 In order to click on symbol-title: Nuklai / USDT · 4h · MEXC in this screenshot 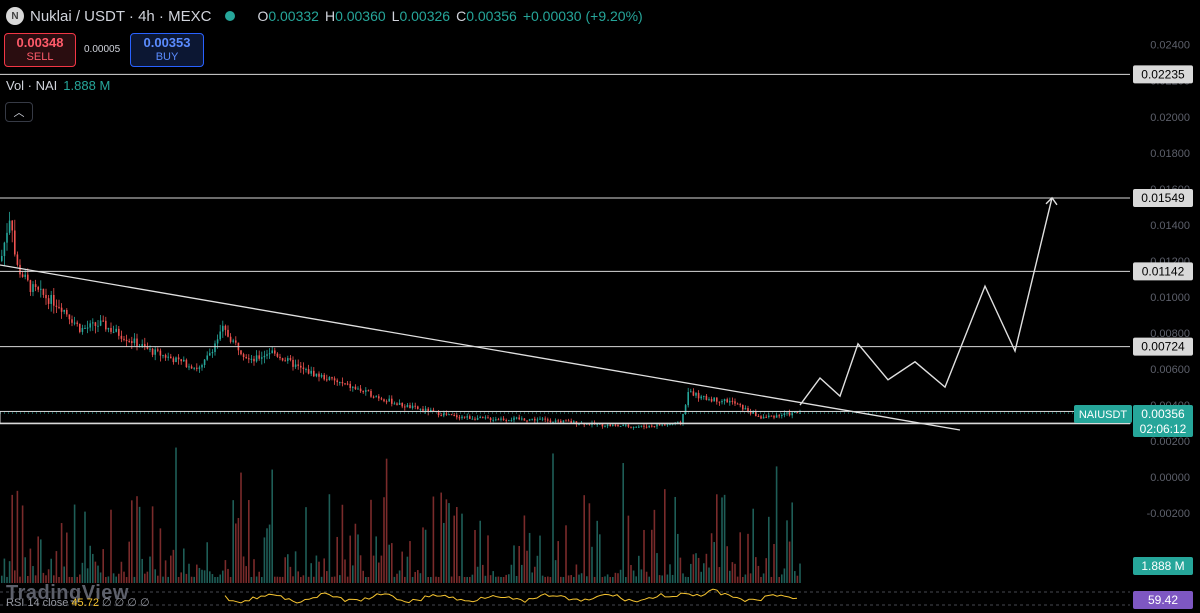, I will do `click(121, 16)`.